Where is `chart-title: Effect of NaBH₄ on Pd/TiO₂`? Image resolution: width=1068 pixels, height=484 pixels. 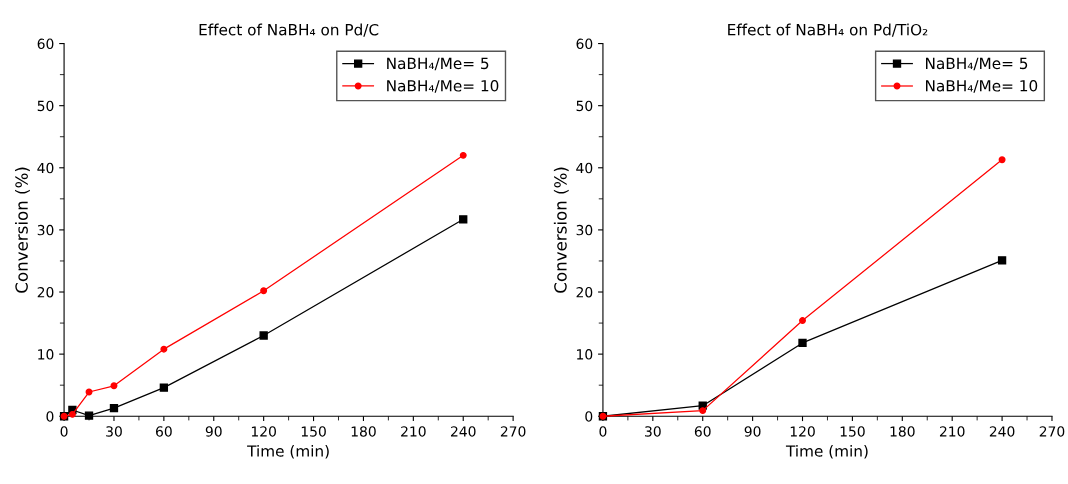 chart-title: Effect of NaBH₄ on Pd/TiO₂ is located at coordinates (828, 30).